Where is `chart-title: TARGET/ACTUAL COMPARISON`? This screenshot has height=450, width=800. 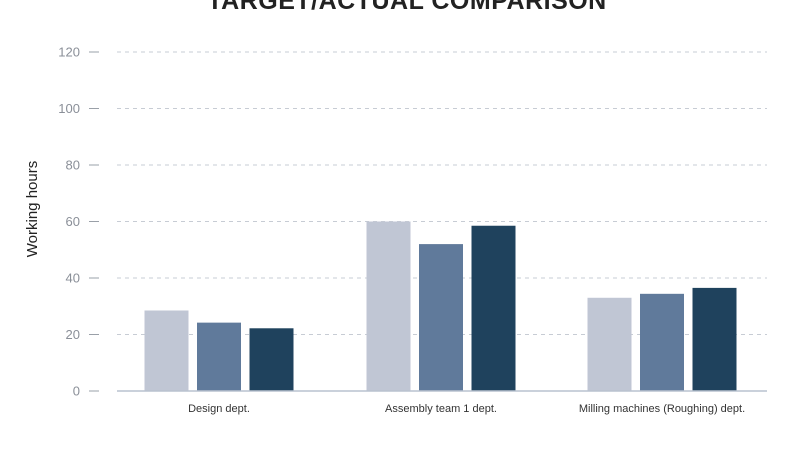 chart-title: TARGET/ACTUAL COMPARISON is located at coordinates (407, 7).